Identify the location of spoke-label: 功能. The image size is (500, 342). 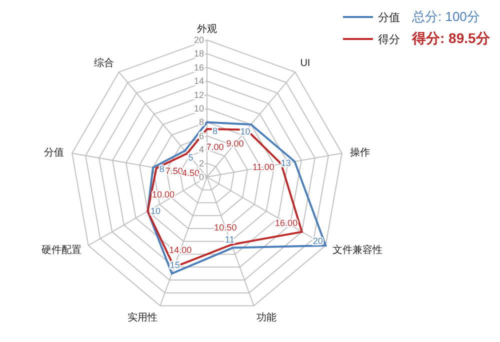
(266, 317).